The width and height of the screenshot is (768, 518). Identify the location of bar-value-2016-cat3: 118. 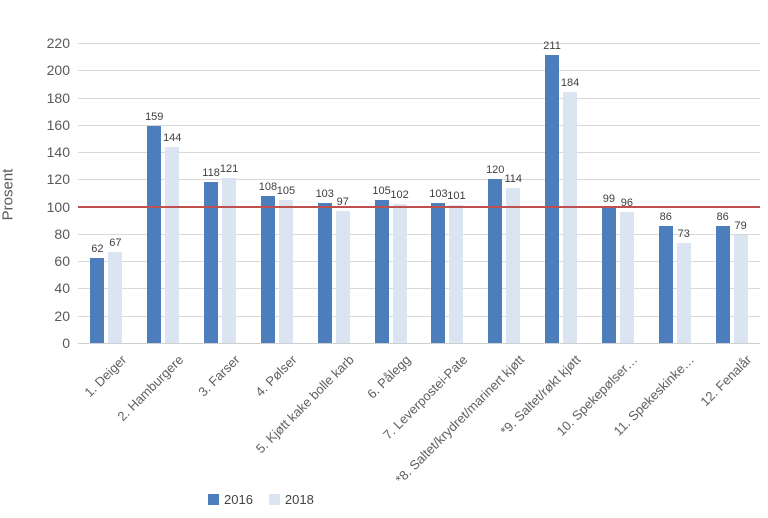
(211, 173).